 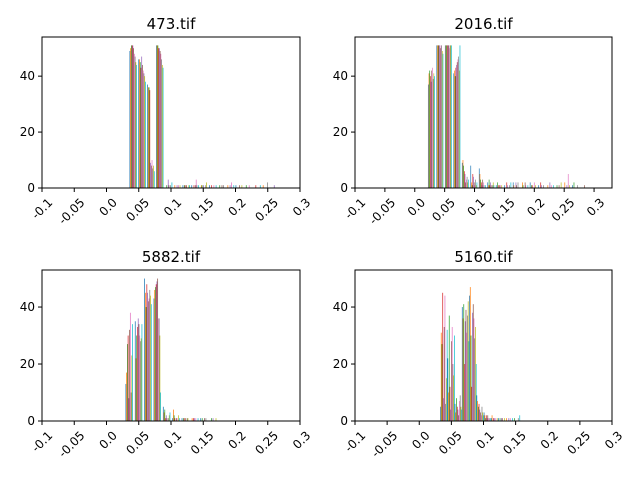 What do you see at coordinates (146, 364) in the screenshot?
I see `bar-bin2-s2` at bounding box center [146, 364].